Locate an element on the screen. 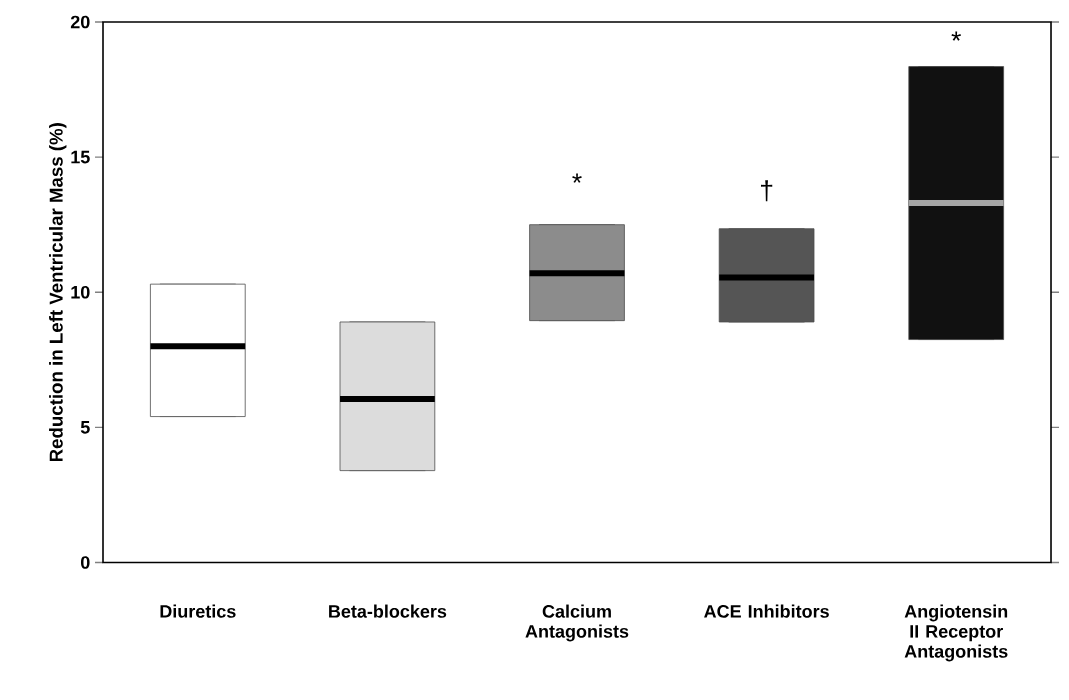  x-tick-label: Angiotensin II Receptor Antagonists is located at coordinates (956, 633).